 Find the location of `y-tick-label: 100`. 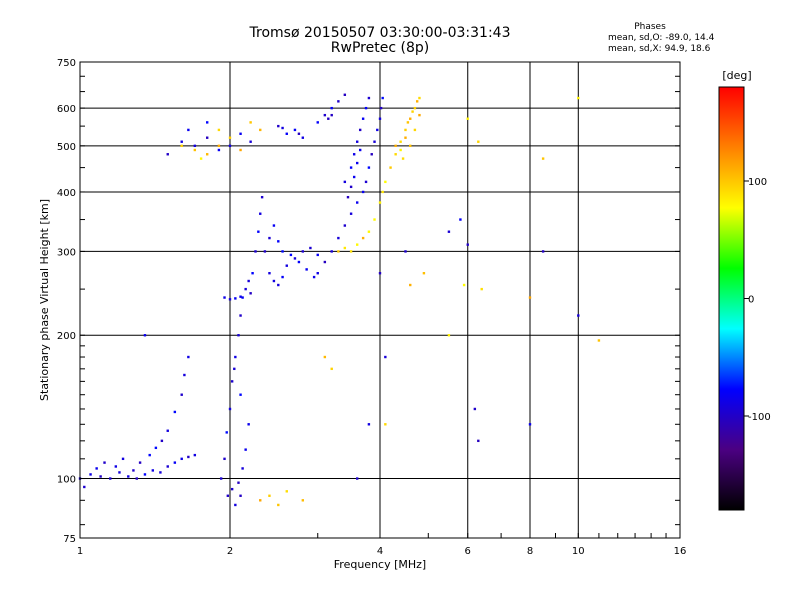

y-tick-label: 100 is located at coordinates (66, 480).